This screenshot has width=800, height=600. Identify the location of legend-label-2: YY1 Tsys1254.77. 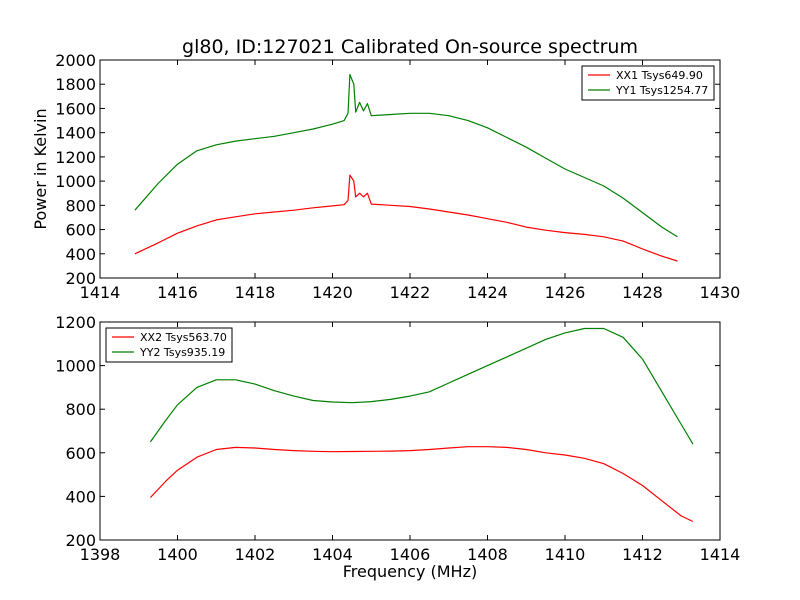
(661, 90).